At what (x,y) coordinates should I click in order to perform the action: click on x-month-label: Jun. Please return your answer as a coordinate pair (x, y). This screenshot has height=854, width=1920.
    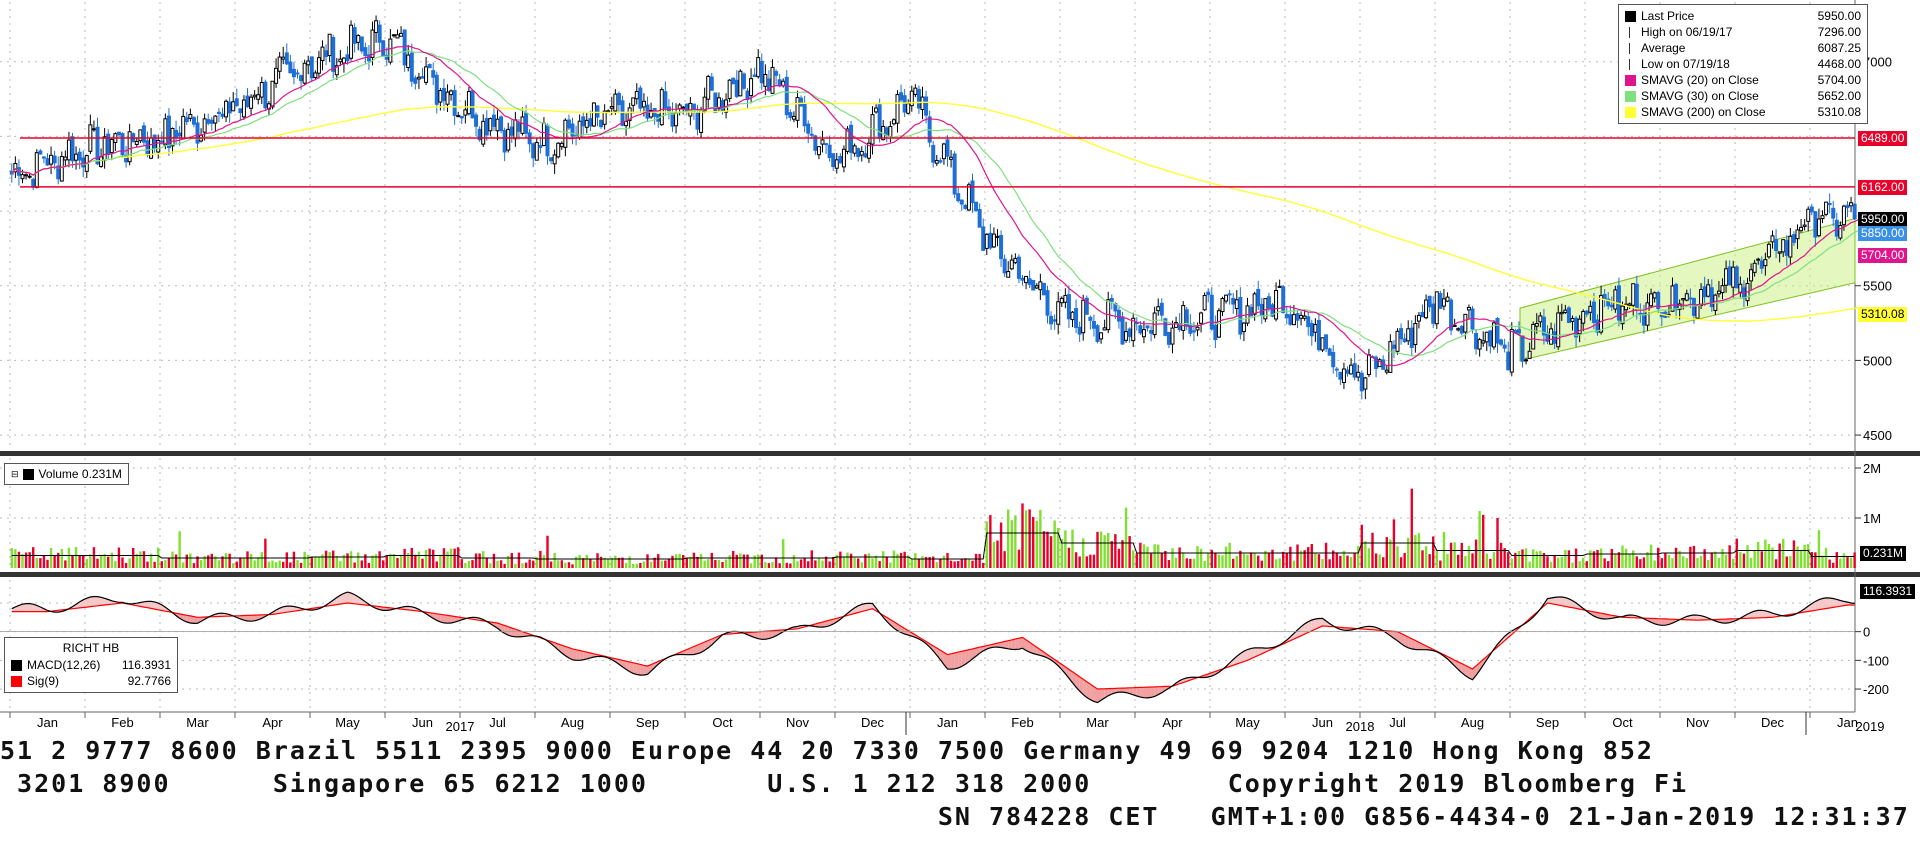
    Looking at the image, I should click on (422, 722).